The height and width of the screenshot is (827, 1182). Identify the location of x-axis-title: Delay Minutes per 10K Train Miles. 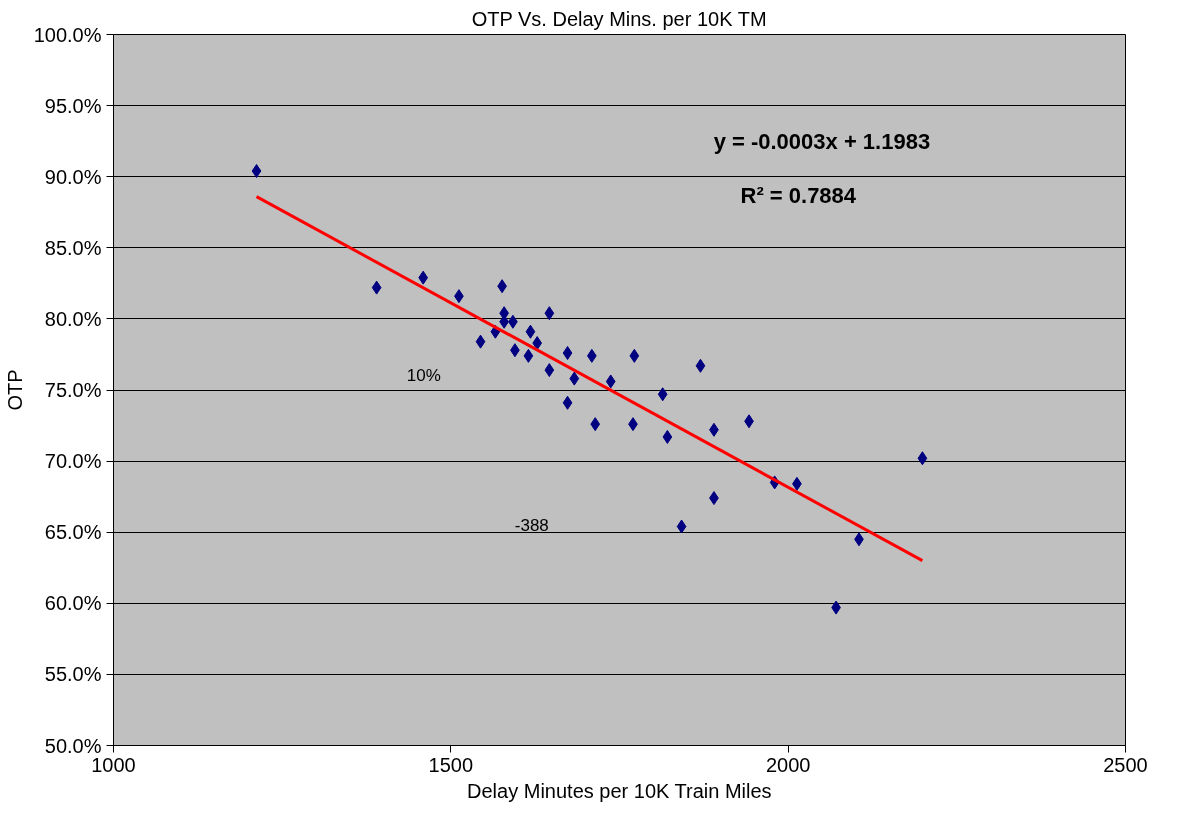
(619, 790).